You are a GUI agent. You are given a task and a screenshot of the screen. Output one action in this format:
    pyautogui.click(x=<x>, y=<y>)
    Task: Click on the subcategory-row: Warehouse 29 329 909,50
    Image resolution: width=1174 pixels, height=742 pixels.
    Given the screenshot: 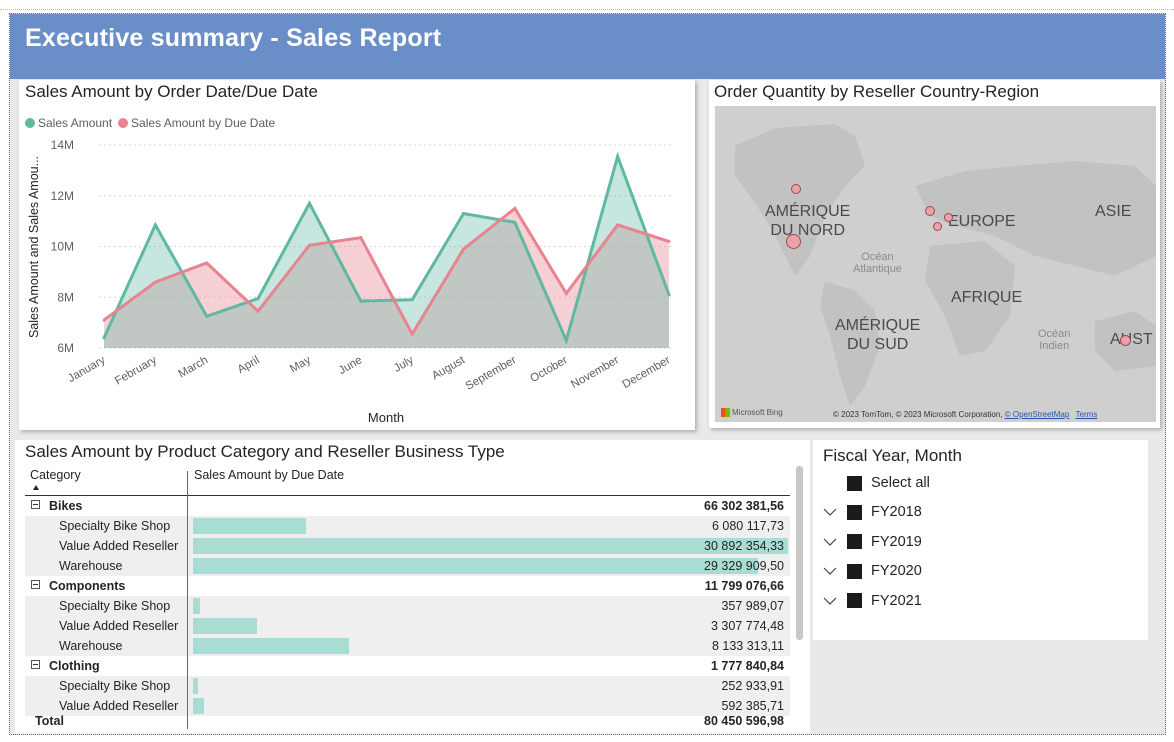 What is the action you would take?
    pyautogui.click(x=407, y=566)
    